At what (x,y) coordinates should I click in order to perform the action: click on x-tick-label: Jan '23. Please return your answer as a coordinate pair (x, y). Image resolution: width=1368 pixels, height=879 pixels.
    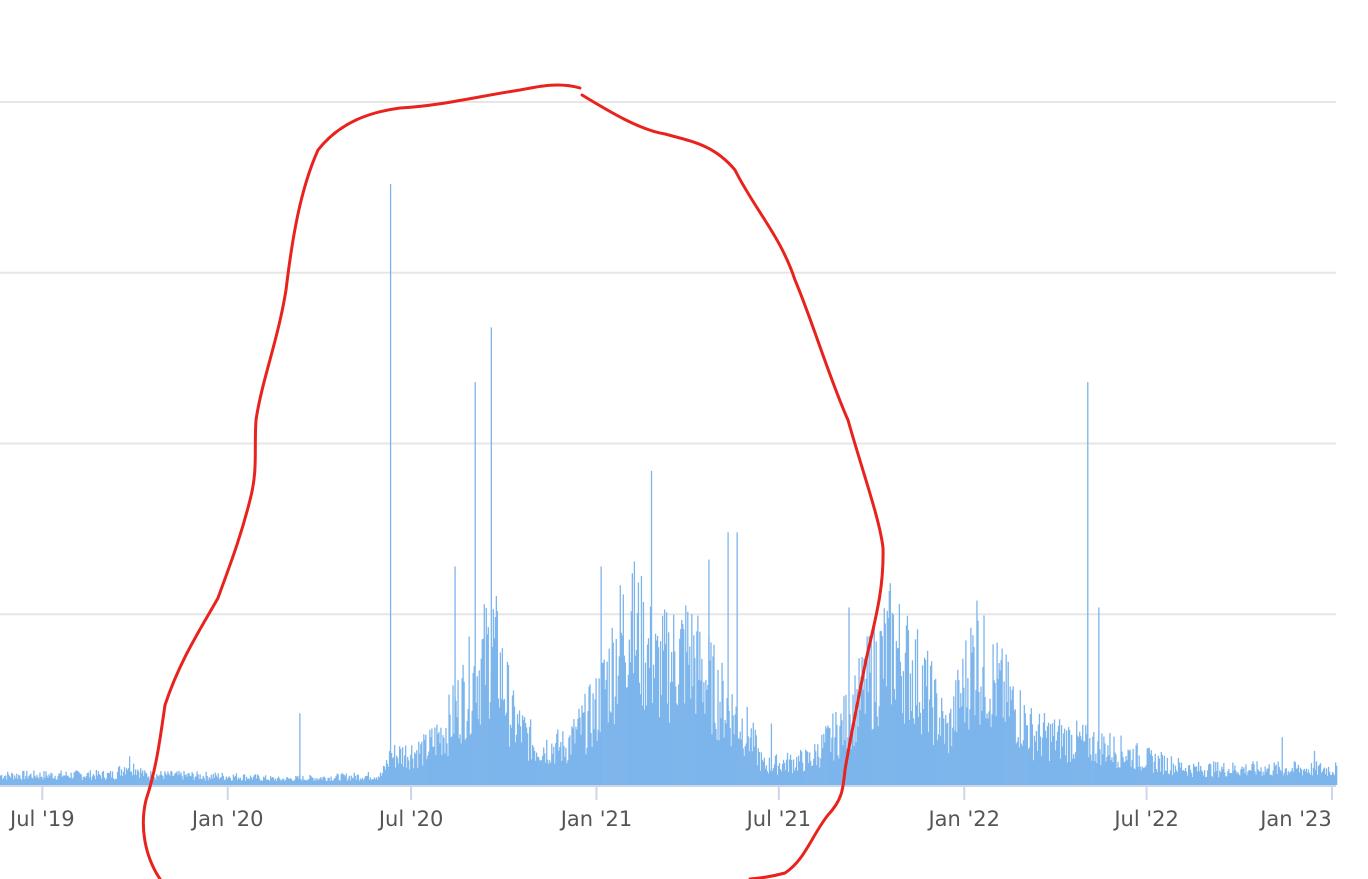
    Looking at the image, I should click on (1295, 819).